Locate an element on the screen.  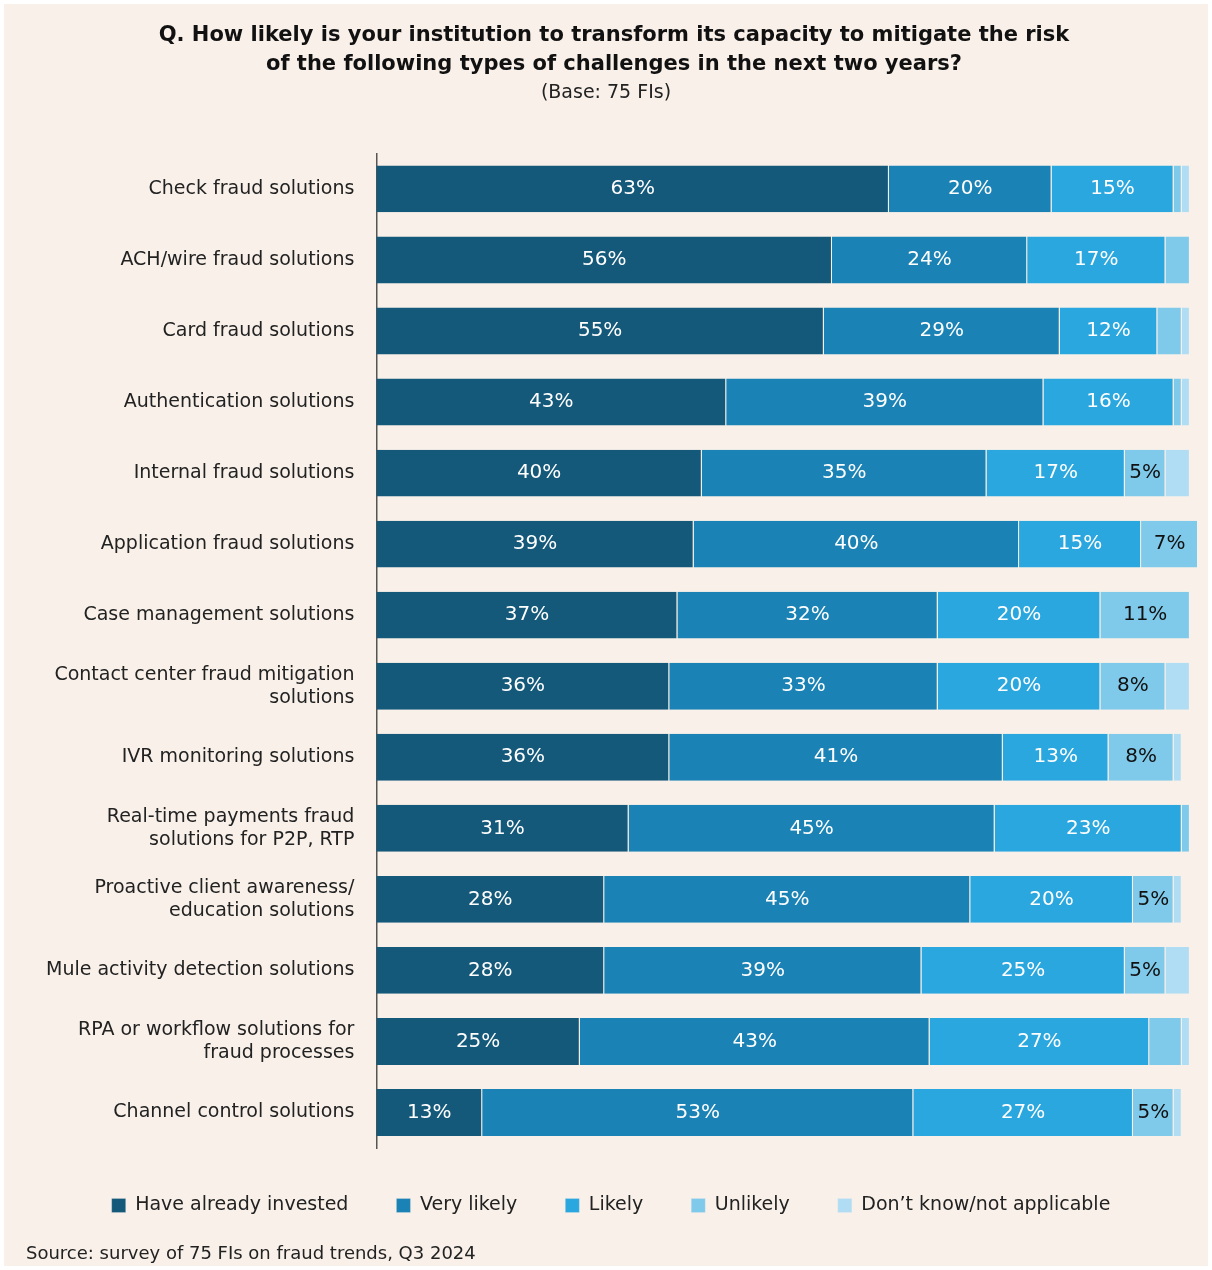
y-tick-label: Case management solutions is located at coordinates (219, 613).